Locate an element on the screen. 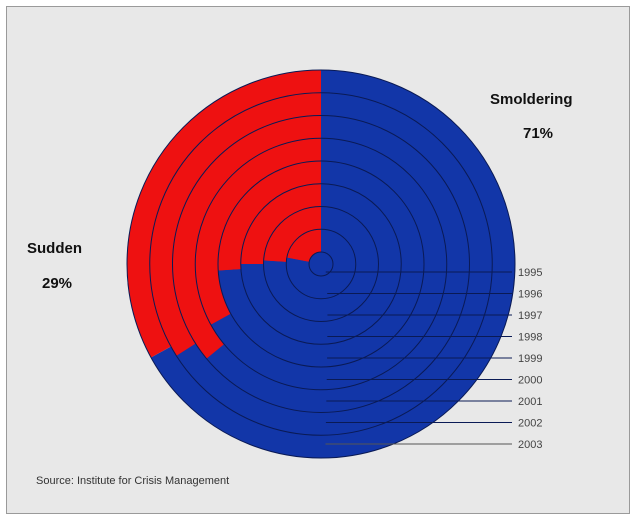 The width and height of the screenshot is (638, 522). ring-outline-1998 is located at coordinates (321, 264).